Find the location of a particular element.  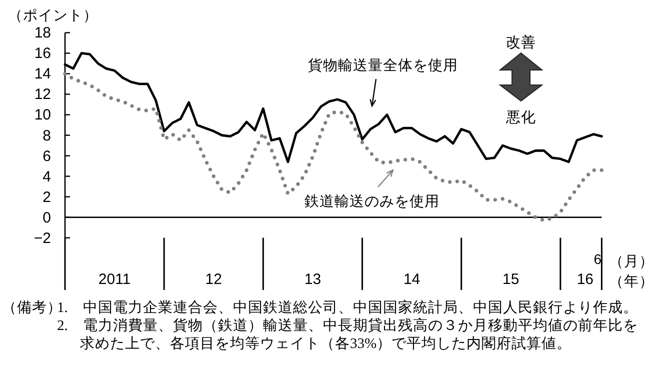

y-axis-title: （ポイント） is located at coordinates (53, 16).